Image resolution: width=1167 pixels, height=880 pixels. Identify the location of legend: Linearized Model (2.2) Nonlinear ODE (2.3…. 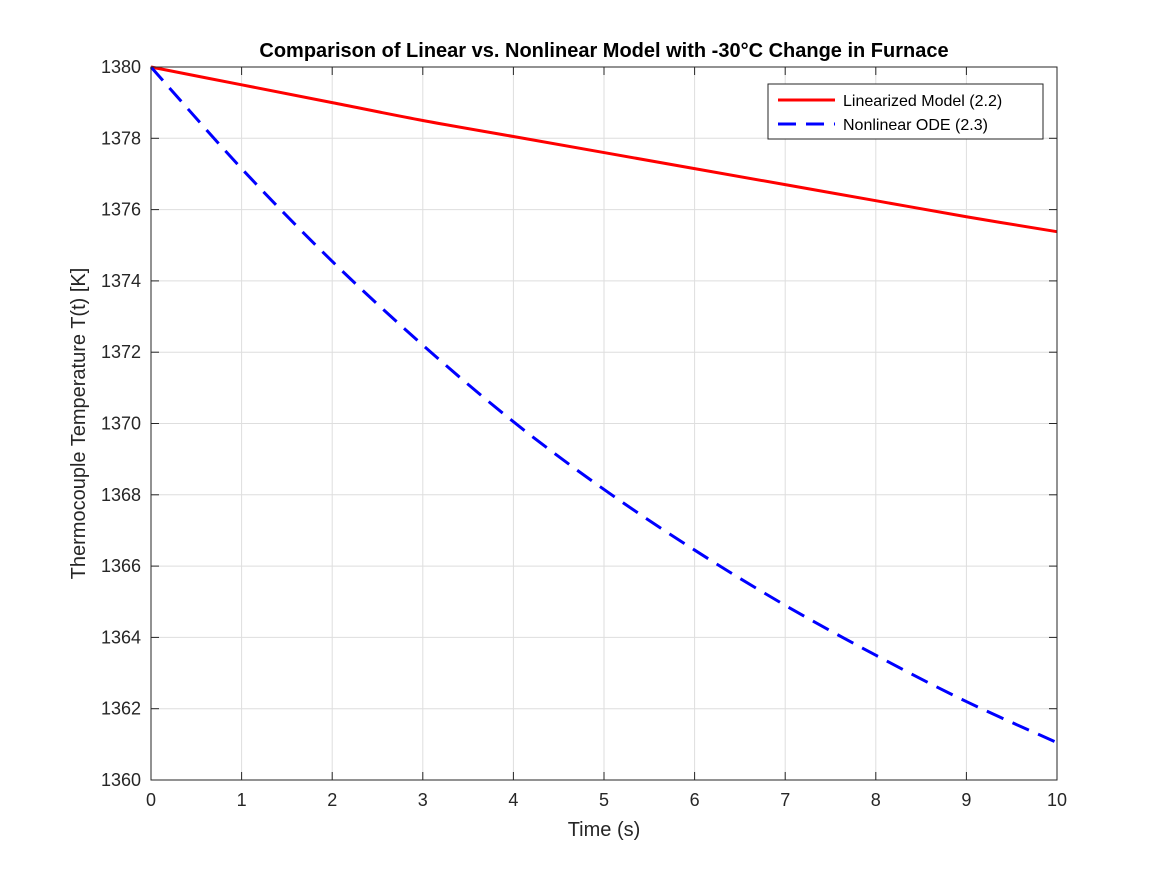
(905, 111).